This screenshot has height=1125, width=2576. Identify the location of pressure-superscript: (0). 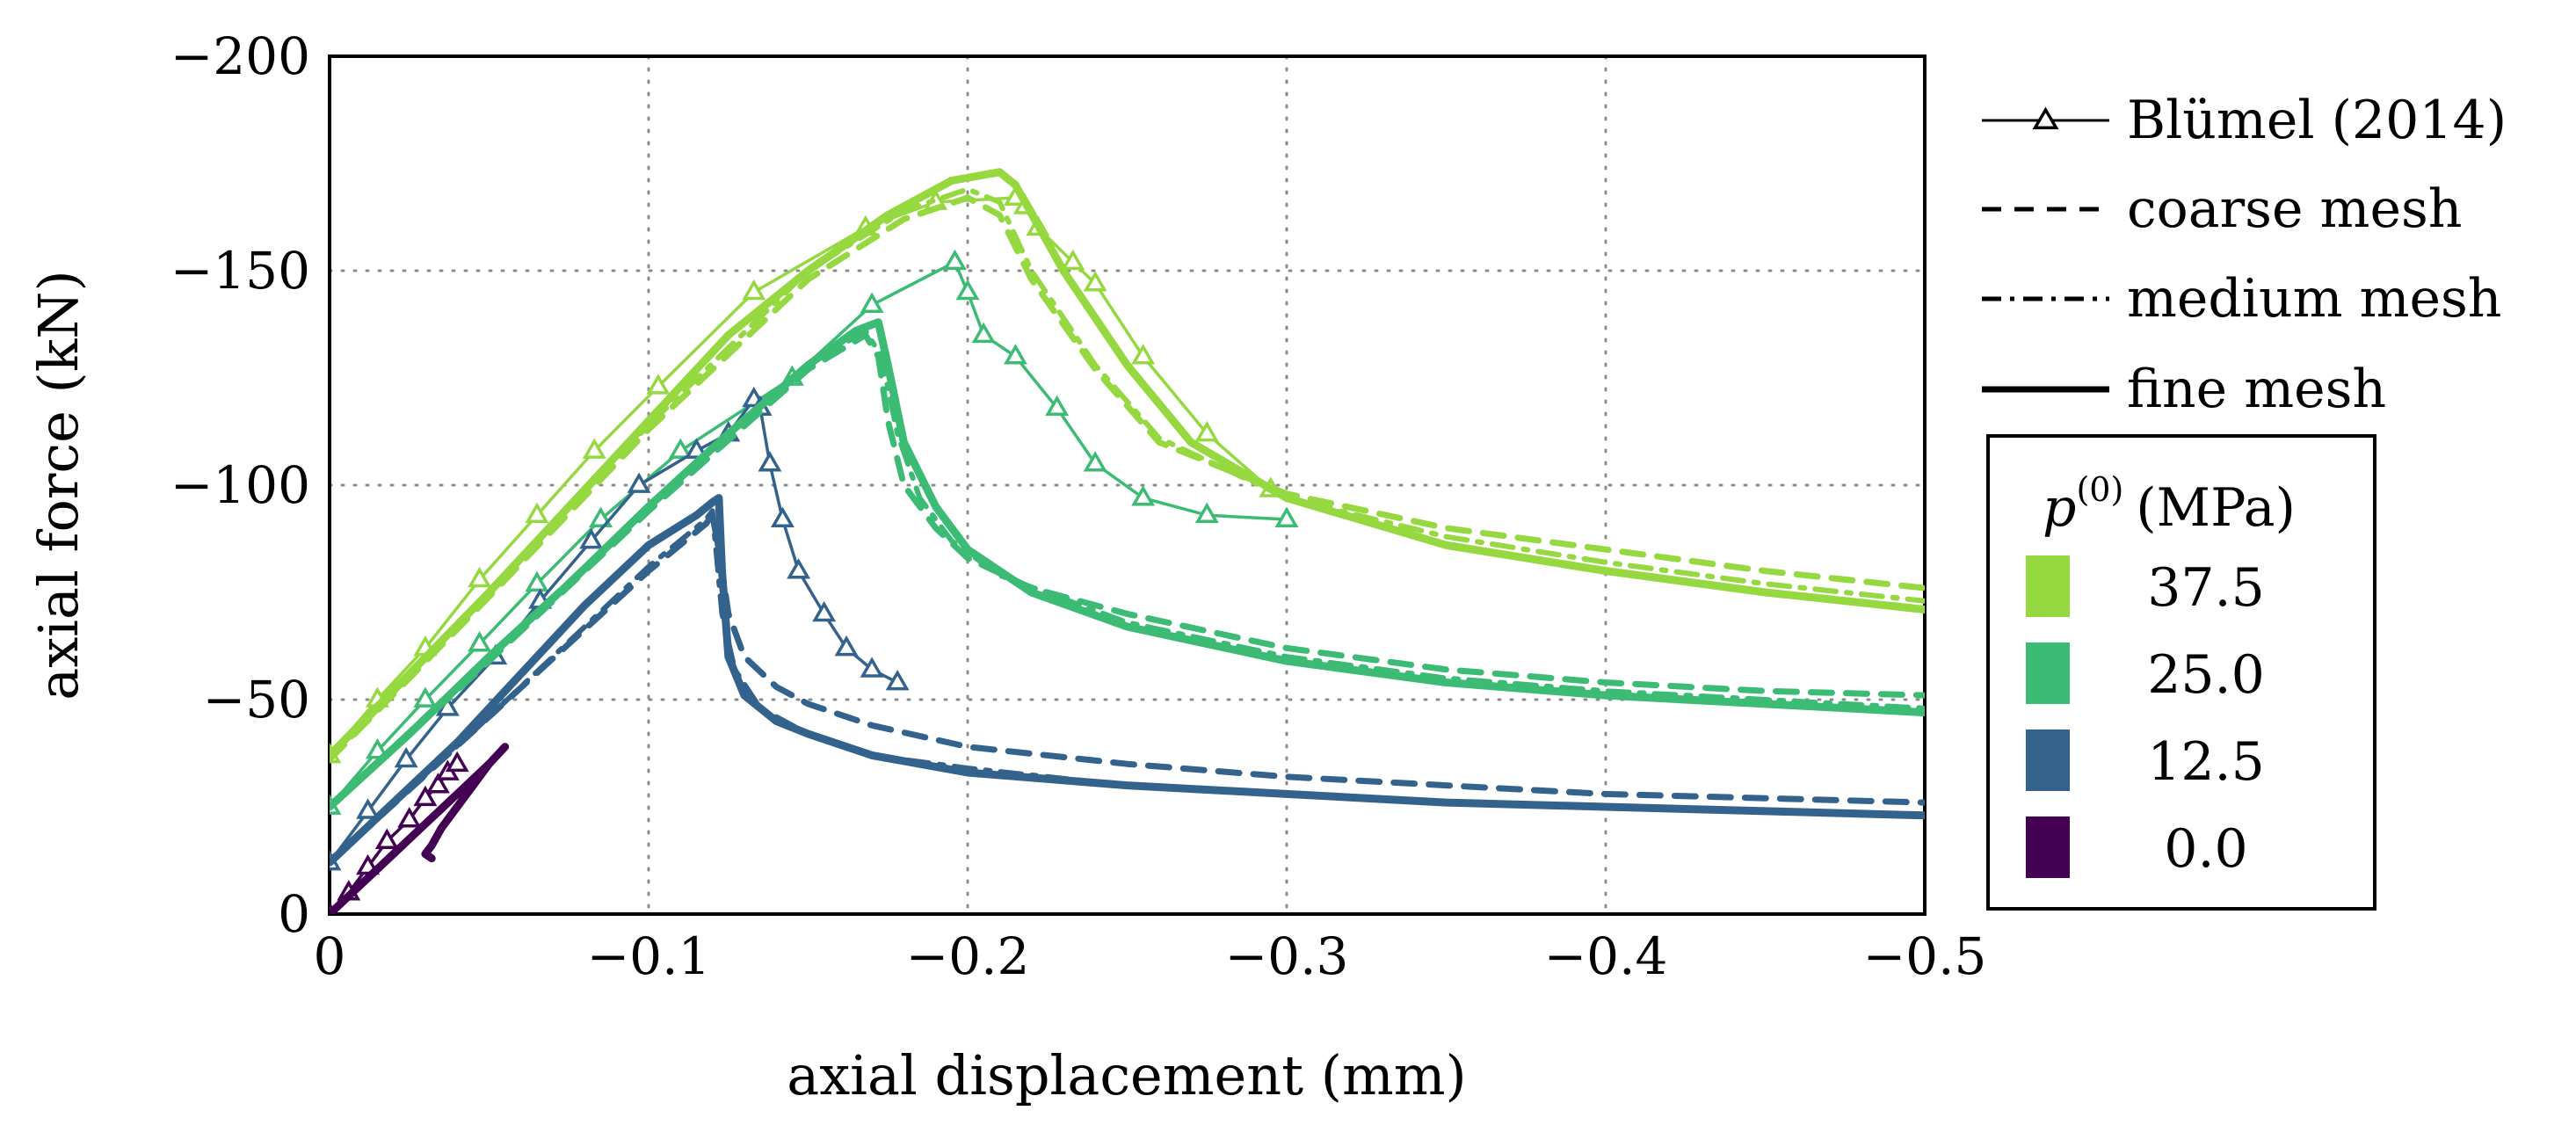
(2099, 489).